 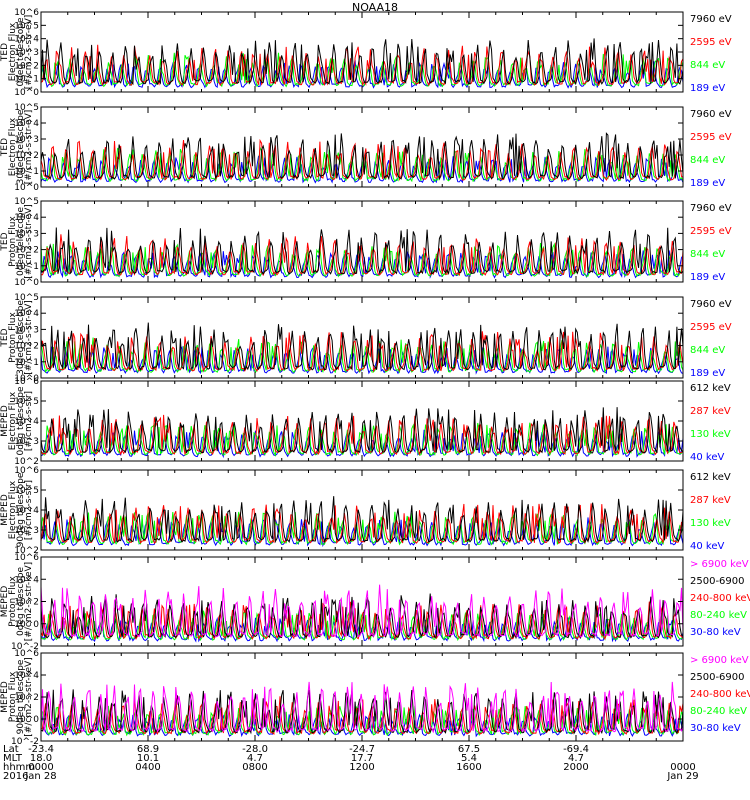 What do you see at coordinates (254, 767) in the screenshot?
I see `bottom-value: 0800` at bounding box center [254, 767].